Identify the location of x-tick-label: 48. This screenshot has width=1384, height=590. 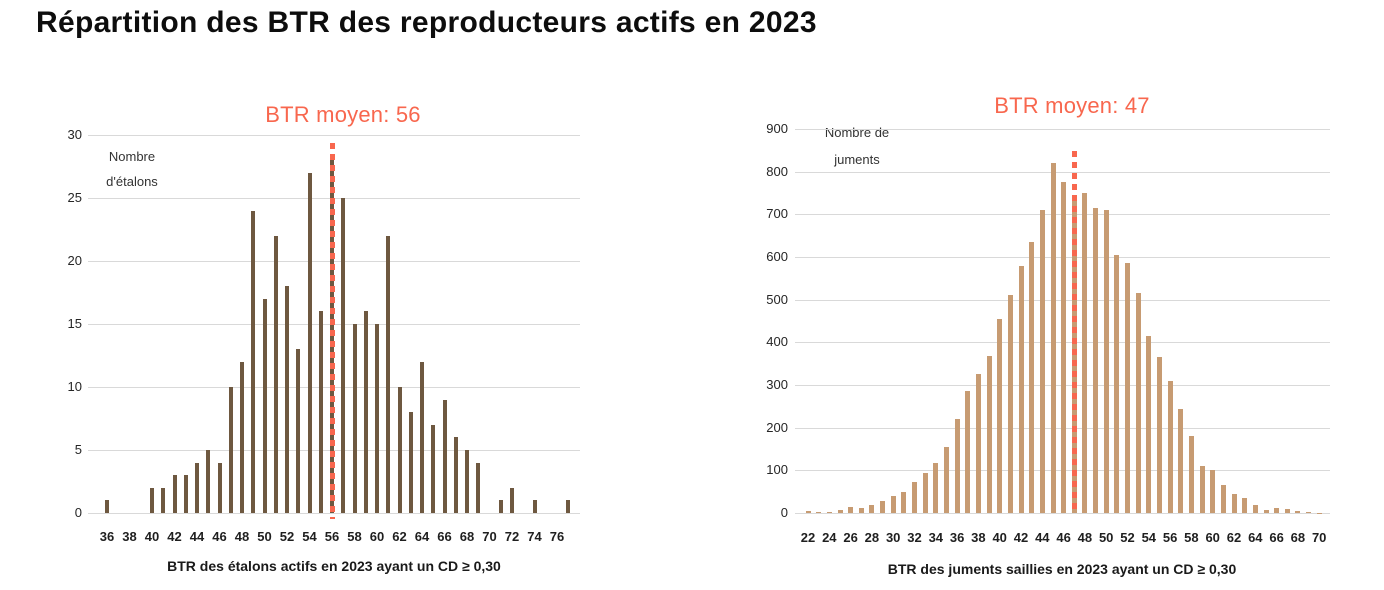
(1085, 537).